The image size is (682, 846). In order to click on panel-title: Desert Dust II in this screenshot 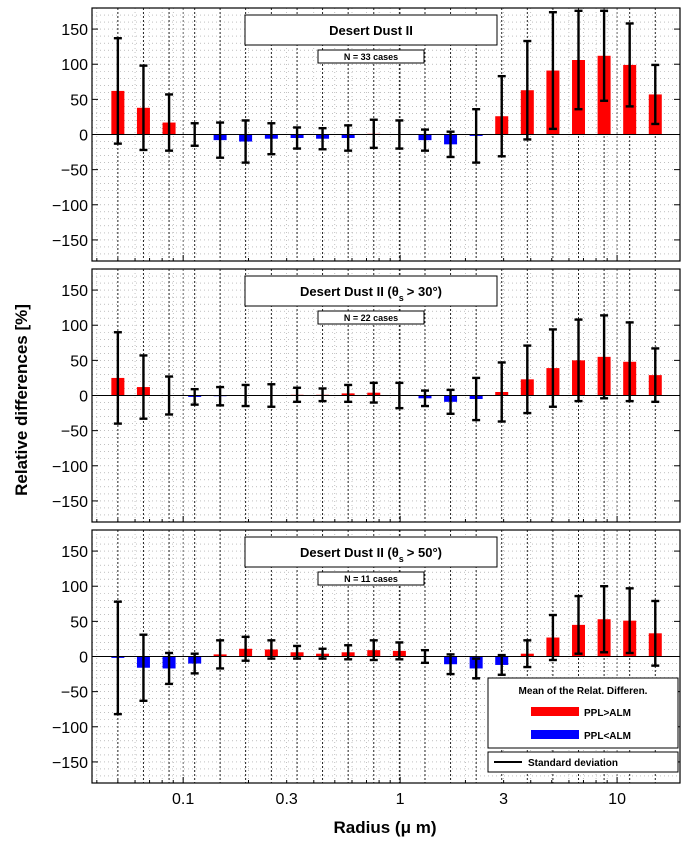, I will do `click(371, 30)`.